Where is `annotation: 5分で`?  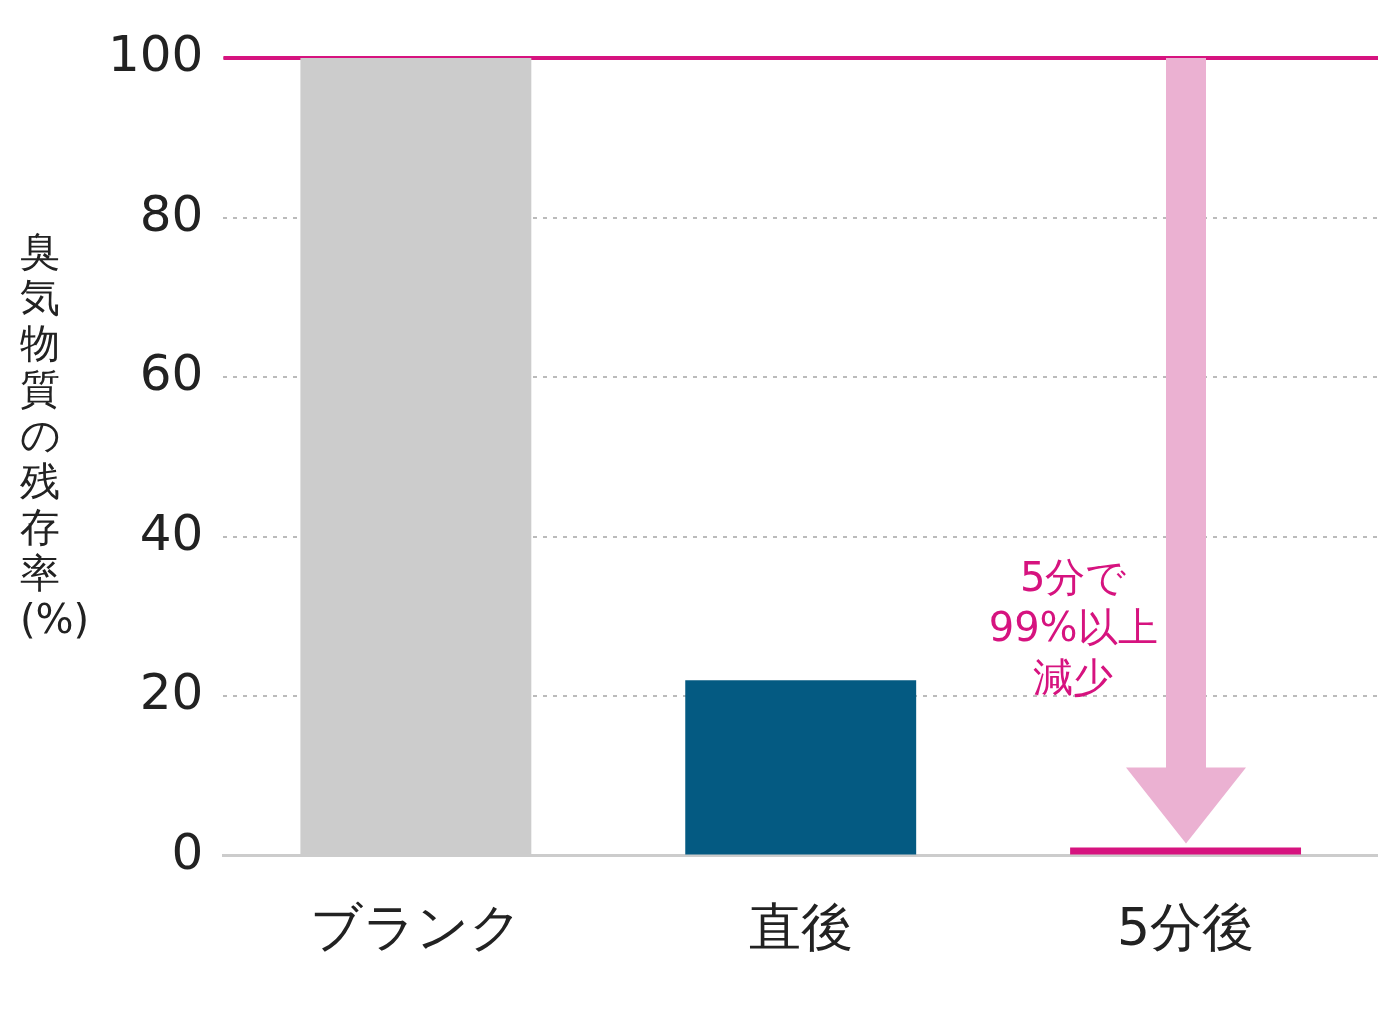 annotation: 5分で is located at coordinates (1073, 576).